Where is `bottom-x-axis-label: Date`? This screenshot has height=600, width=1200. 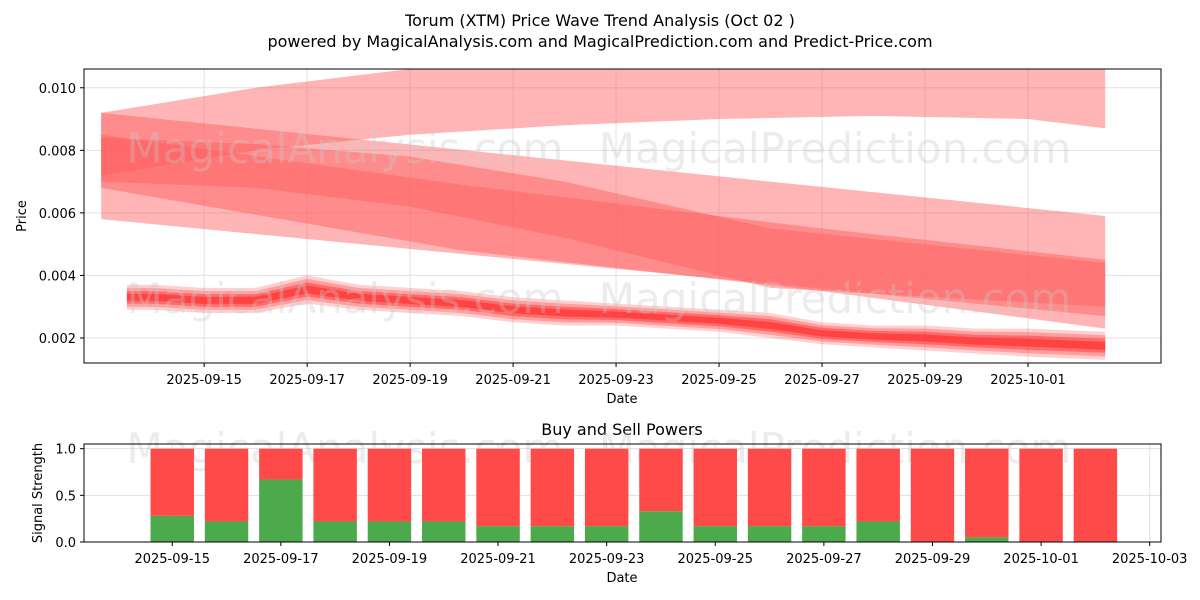 bottom-x-axis-label: Date is located at coordinates (621, 578).